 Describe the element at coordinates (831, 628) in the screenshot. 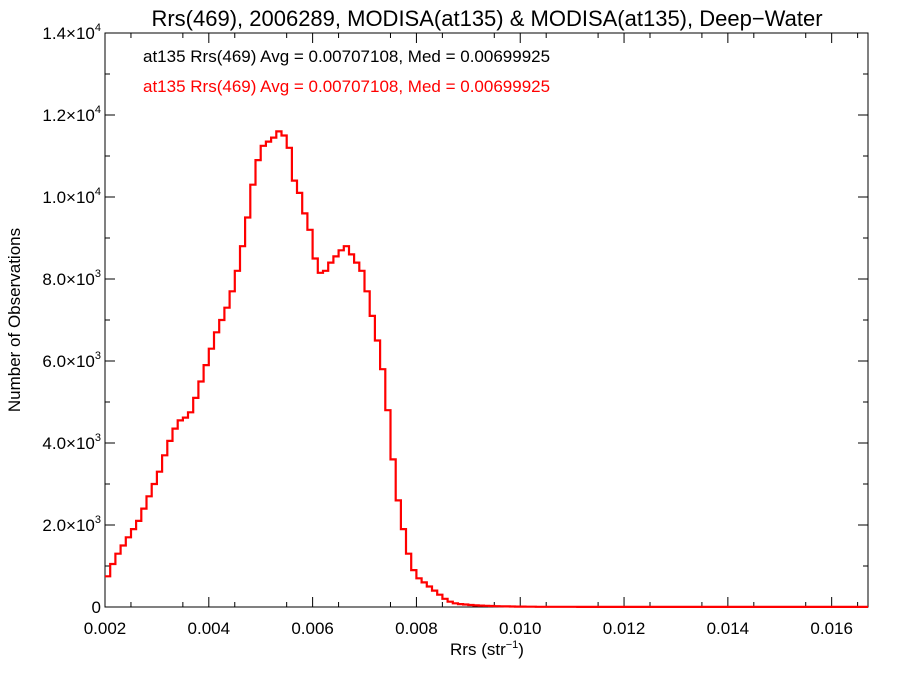

I see `x-tick-label: 0.016` at that location.